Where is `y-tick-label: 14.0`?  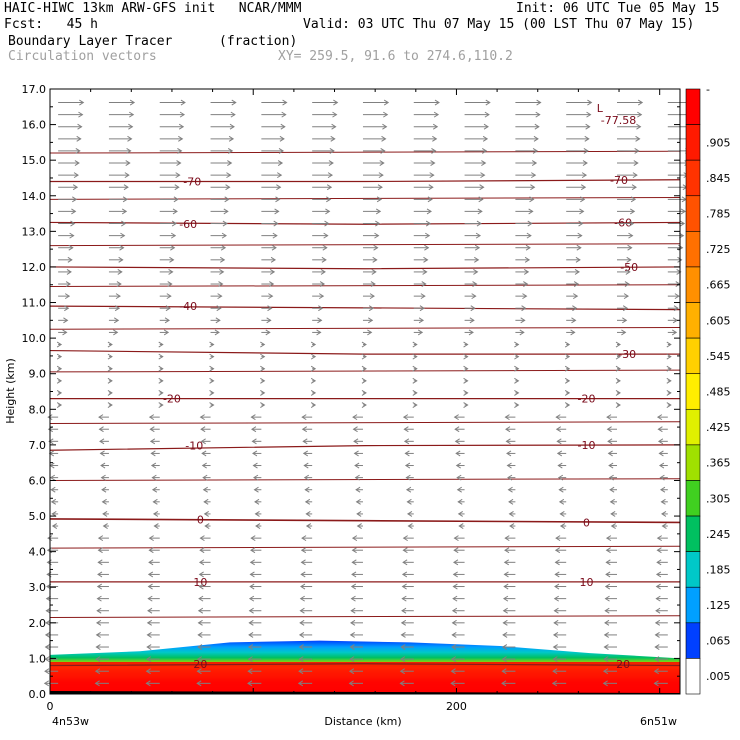 y-tick-label: 14.0 is located at coordinates (34, 196).